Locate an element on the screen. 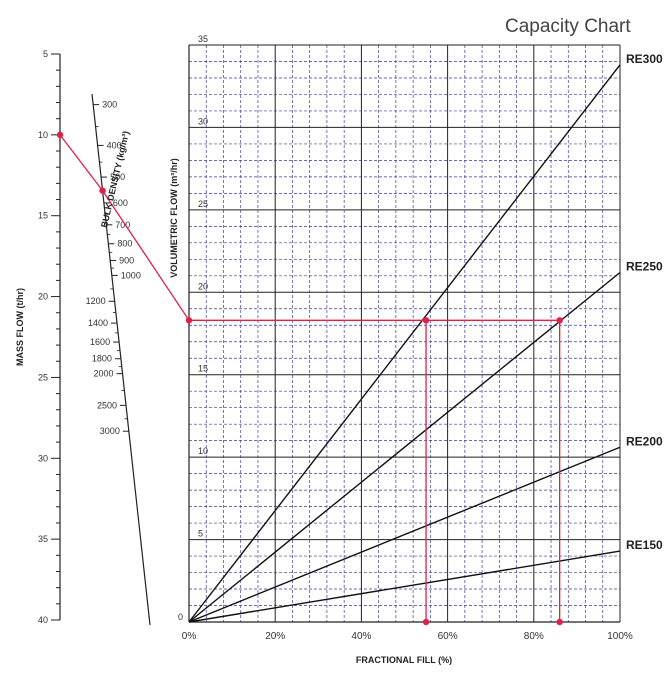 The image size is (669, 675). y-tick-label: 15 is located at coordinates (203, 369).